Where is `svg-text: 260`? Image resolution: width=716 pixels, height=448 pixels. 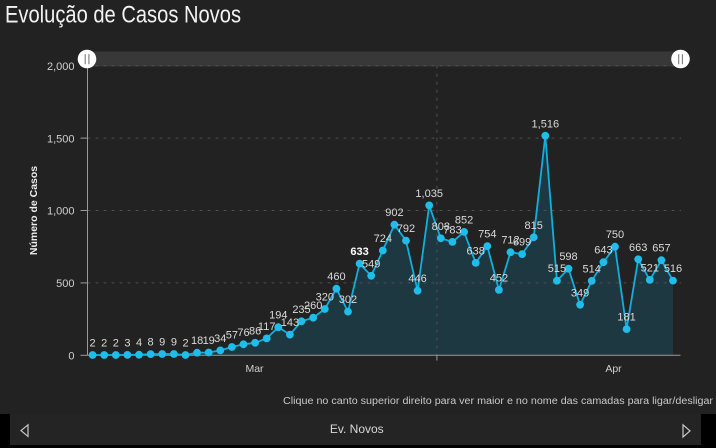
svg-text: 260 is located at coordinates (313, 306).